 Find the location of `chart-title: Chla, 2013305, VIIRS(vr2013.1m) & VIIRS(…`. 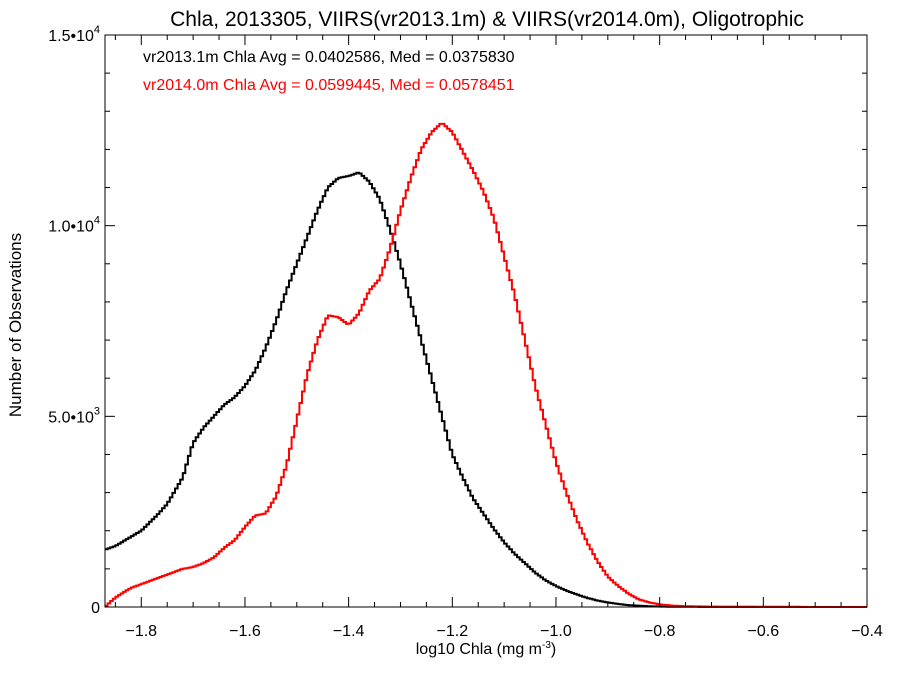

chart-title: Chla, 2013305, VIIRS(vr2013.1m) & VIIRS(… is located at coordinates (487, 19).